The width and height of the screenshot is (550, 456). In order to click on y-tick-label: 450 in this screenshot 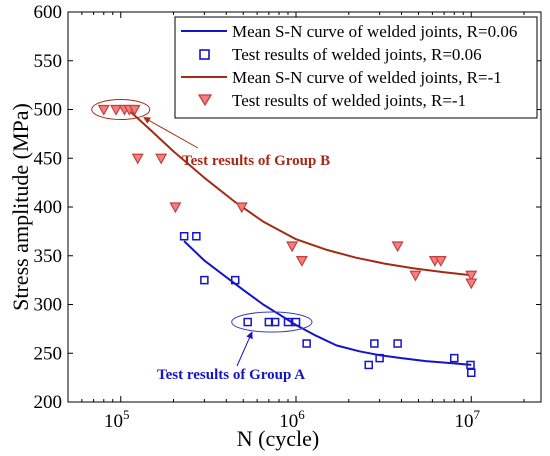, I will do `click(48, 158)`.